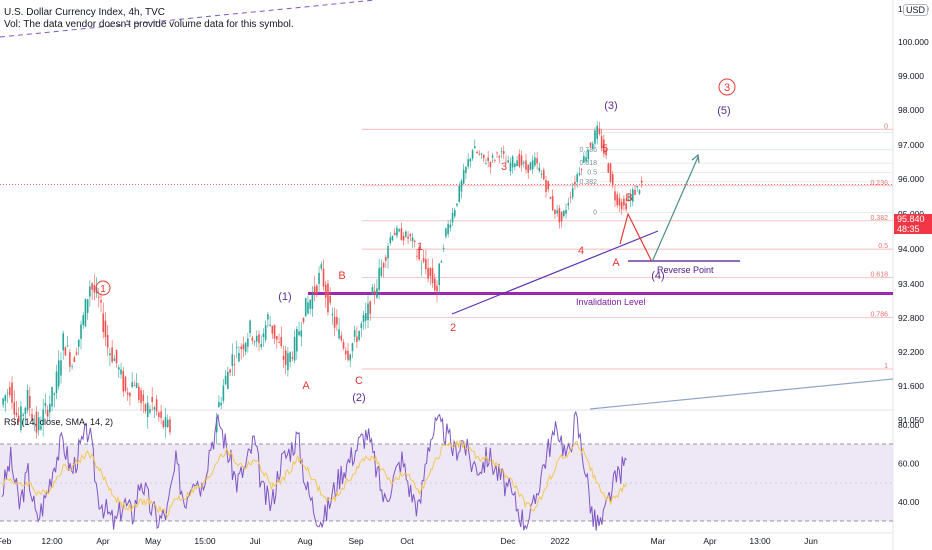 The width and height of the screenshot is (932, 550). What do you see at coordinates (341, 276) in the screenshot?
I see `wave-label-B: B` at bounding box center [341, 276].